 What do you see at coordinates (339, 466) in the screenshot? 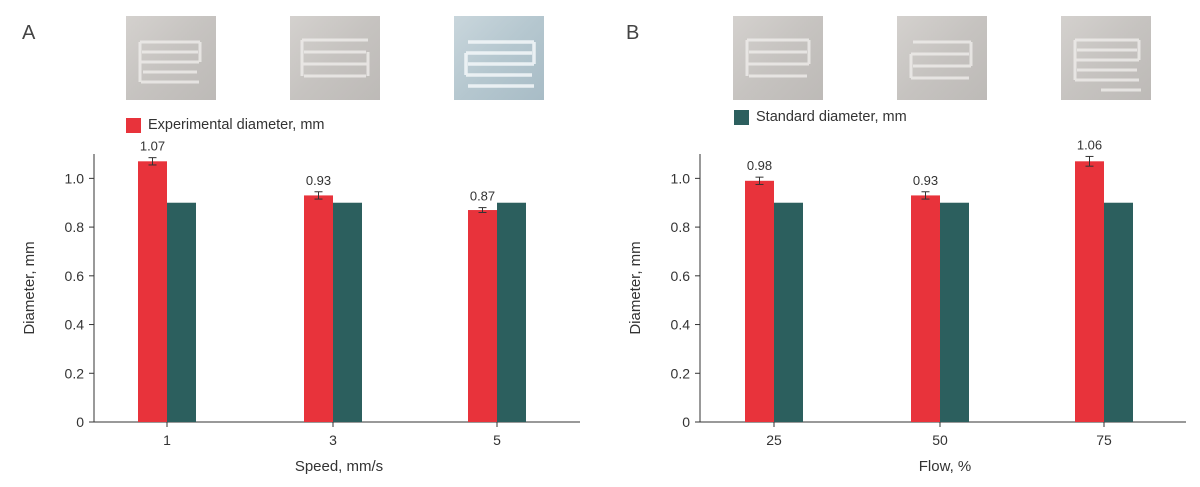
I see `x-axis-label: Speed, mm/s` at bounding box center [339, 466].